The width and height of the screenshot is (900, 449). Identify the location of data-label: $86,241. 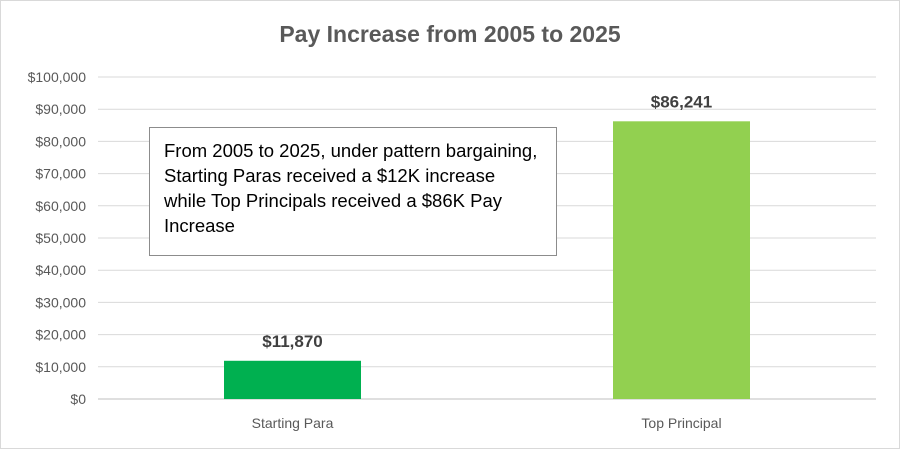
(681, 101).